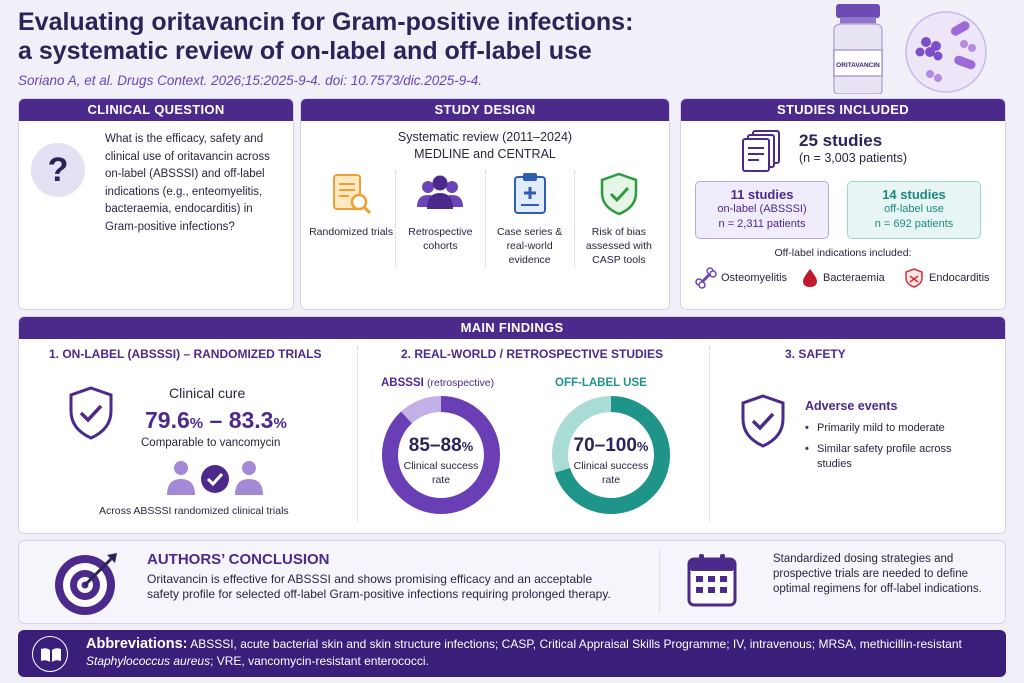 The width and height of the screenshot is (1024, 683). I want to click on indication-osteomyelitis: Osteomyelitis, so click(741, 278).